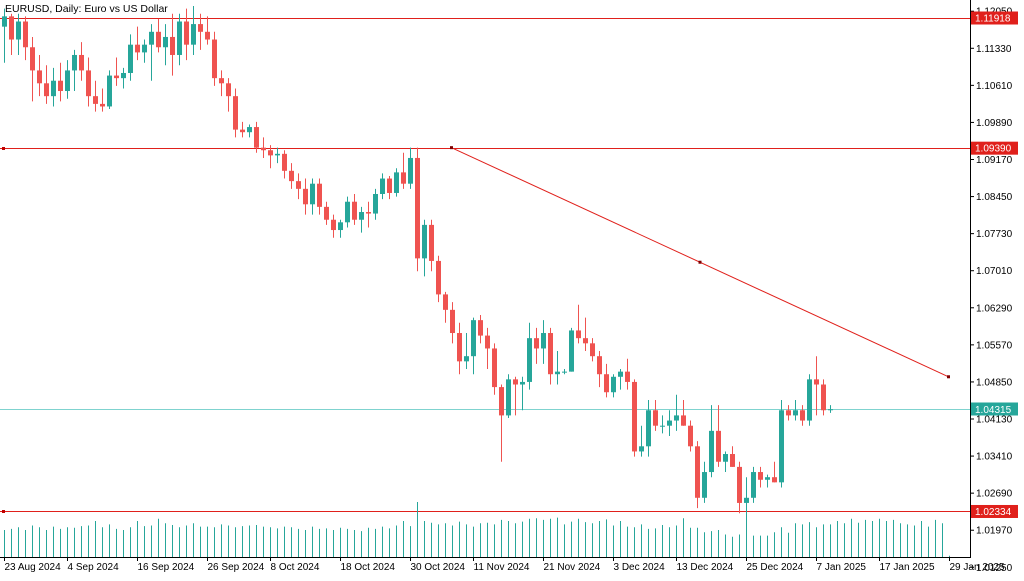 The width and height of the screenshot is (1024, 581). Describe the element at coordinates (994, 160) in the screenshot. I see `price-tick-label: 1.09170` at that location.